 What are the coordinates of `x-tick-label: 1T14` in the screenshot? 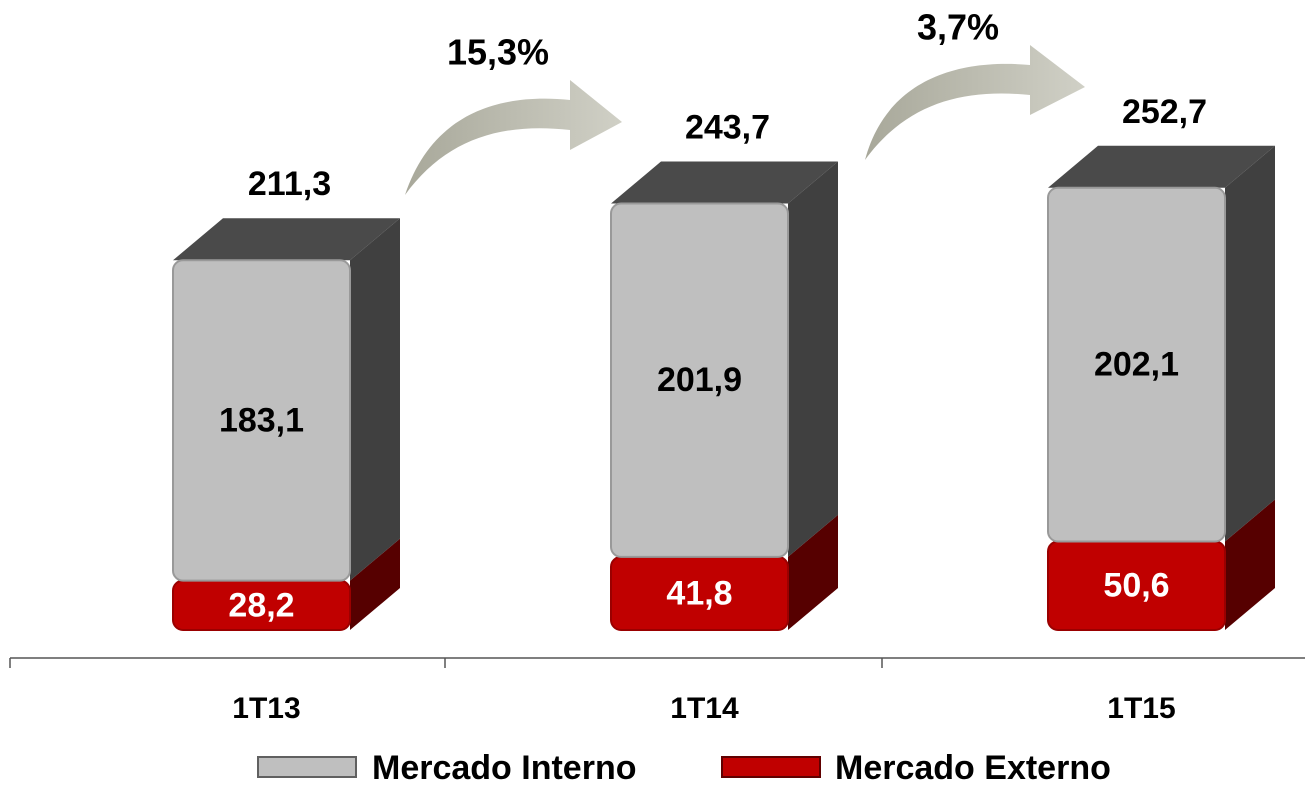 It's located at (704, 708).